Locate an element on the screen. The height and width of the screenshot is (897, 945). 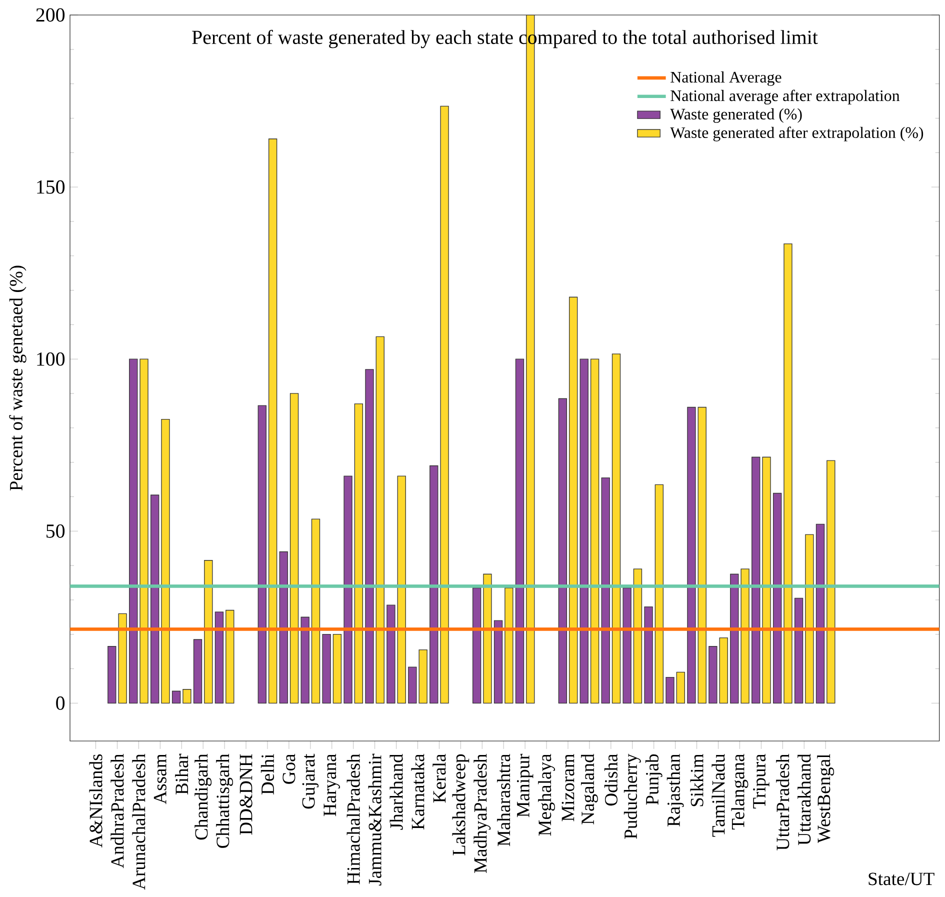
legend-label: Waste generated (%) is located at coordinates (736, 115).